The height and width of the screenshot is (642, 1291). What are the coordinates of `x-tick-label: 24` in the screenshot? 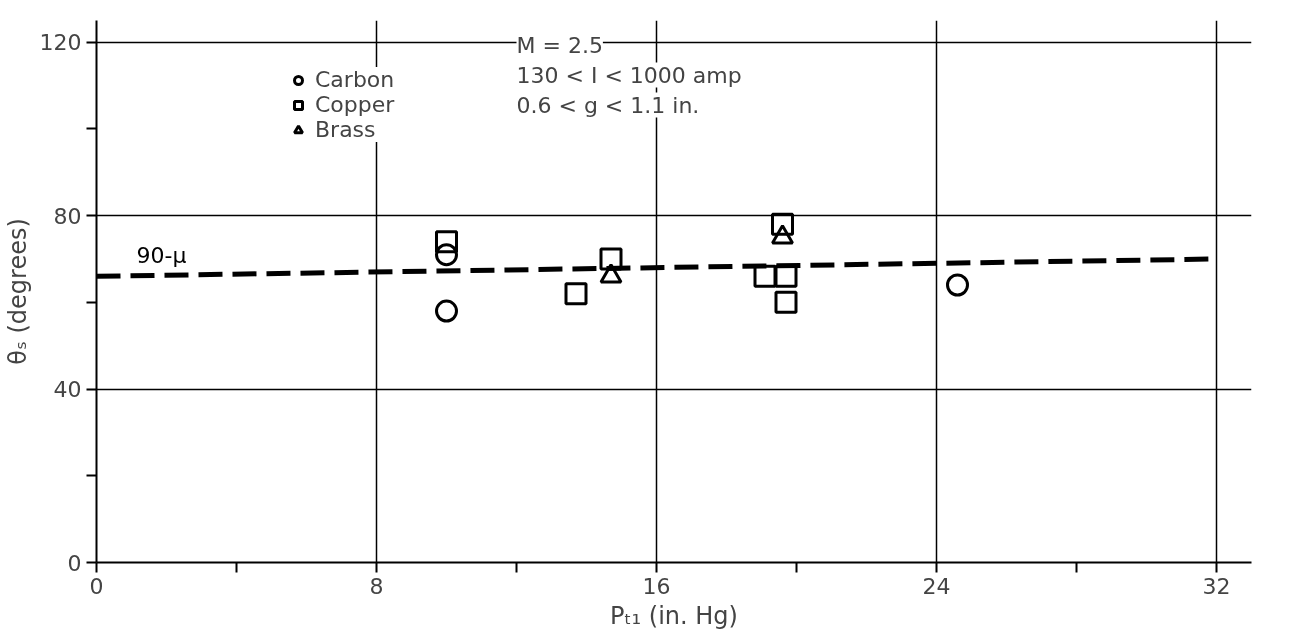 It's located at (936, 586).